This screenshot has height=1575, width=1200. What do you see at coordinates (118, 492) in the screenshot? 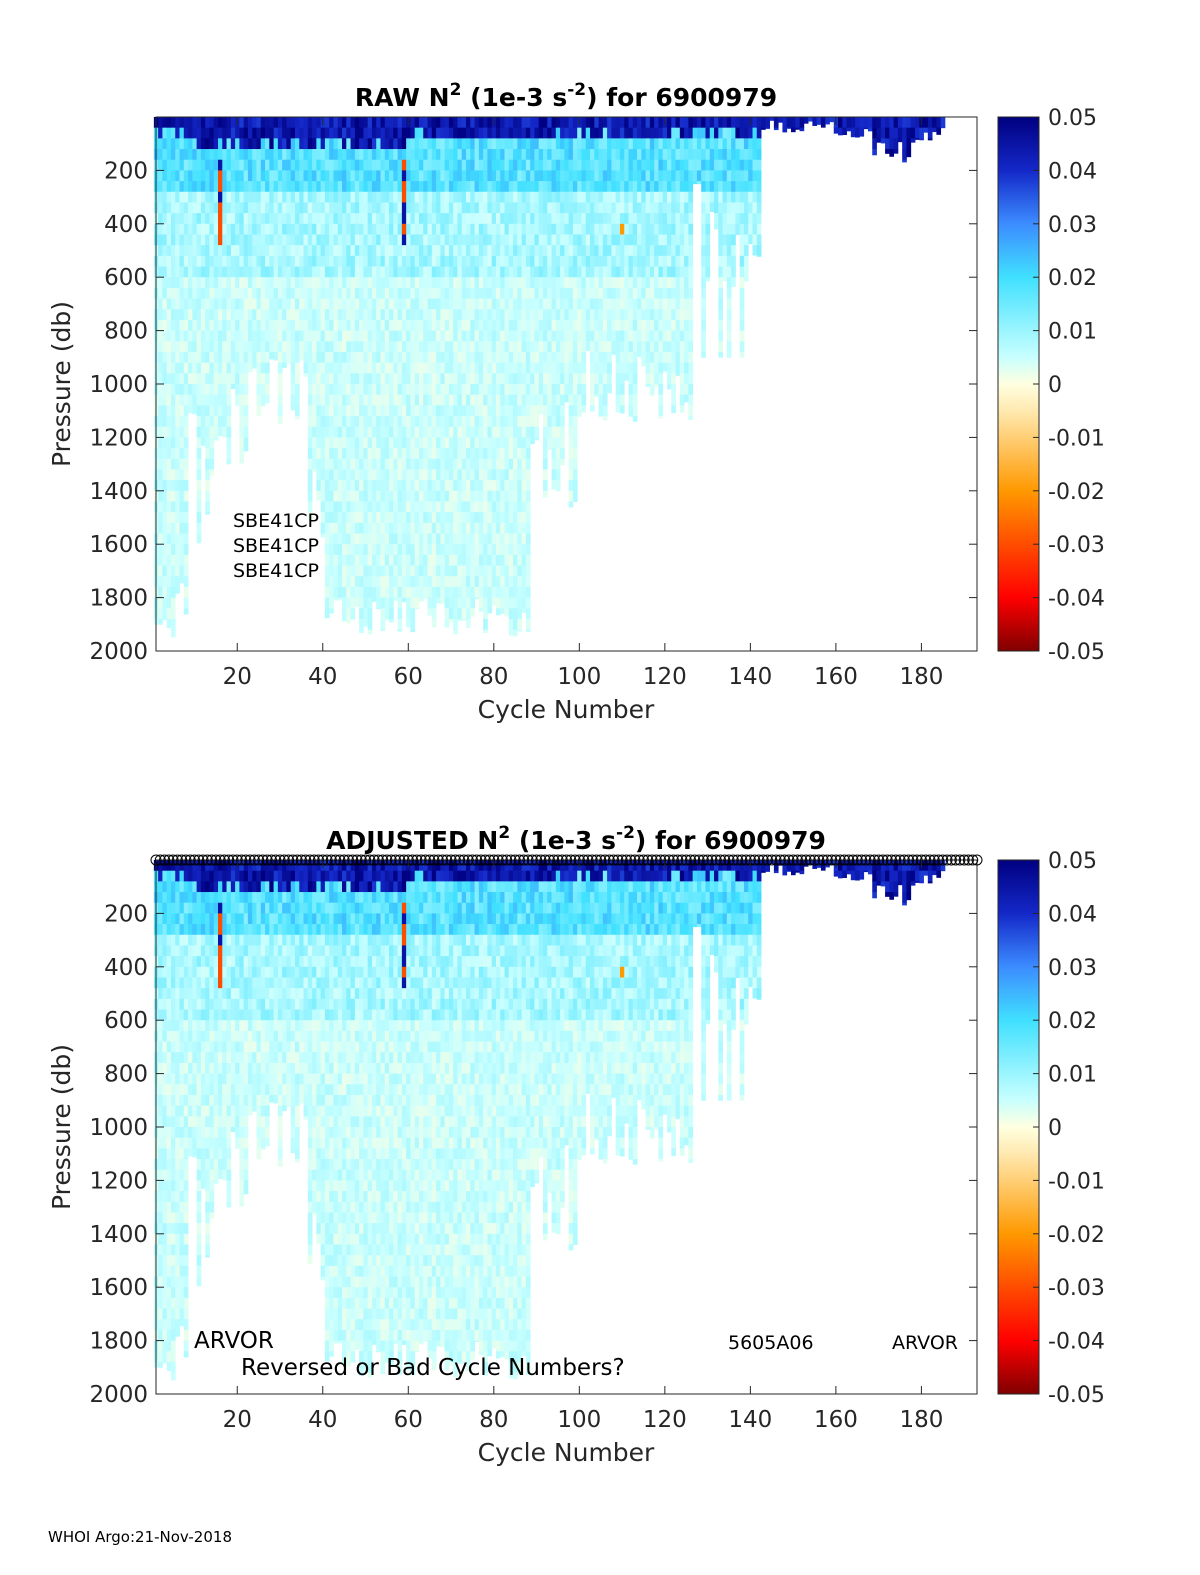
I see `y-tick-label: 1400` at bounding box center [118, 492].